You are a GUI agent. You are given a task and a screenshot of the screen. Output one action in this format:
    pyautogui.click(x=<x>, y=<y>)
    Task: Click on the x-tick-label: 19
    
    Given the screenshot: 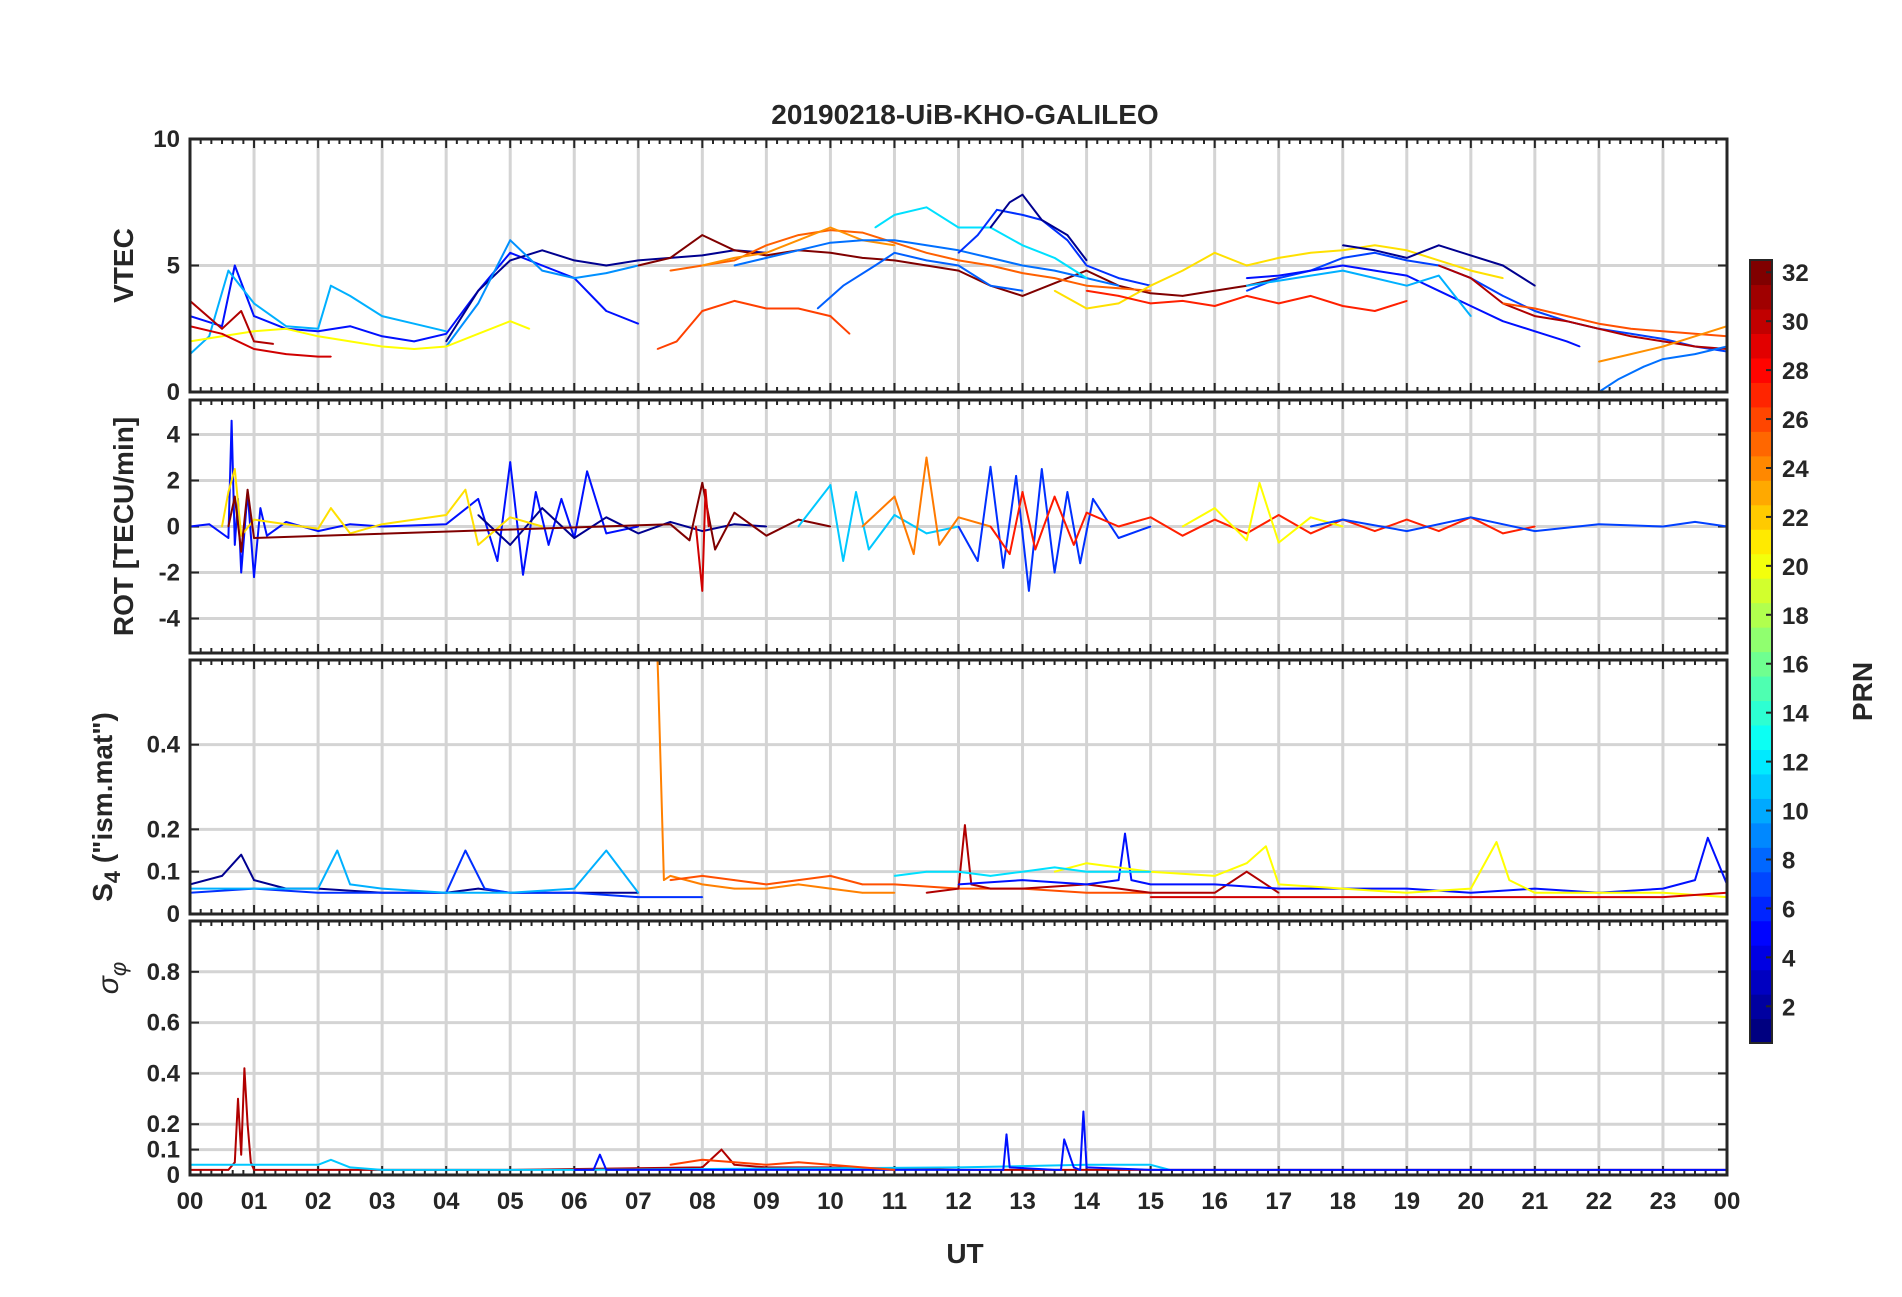 What is the action you would take?
    pyautogui.click(x=1406, y=1201)
    